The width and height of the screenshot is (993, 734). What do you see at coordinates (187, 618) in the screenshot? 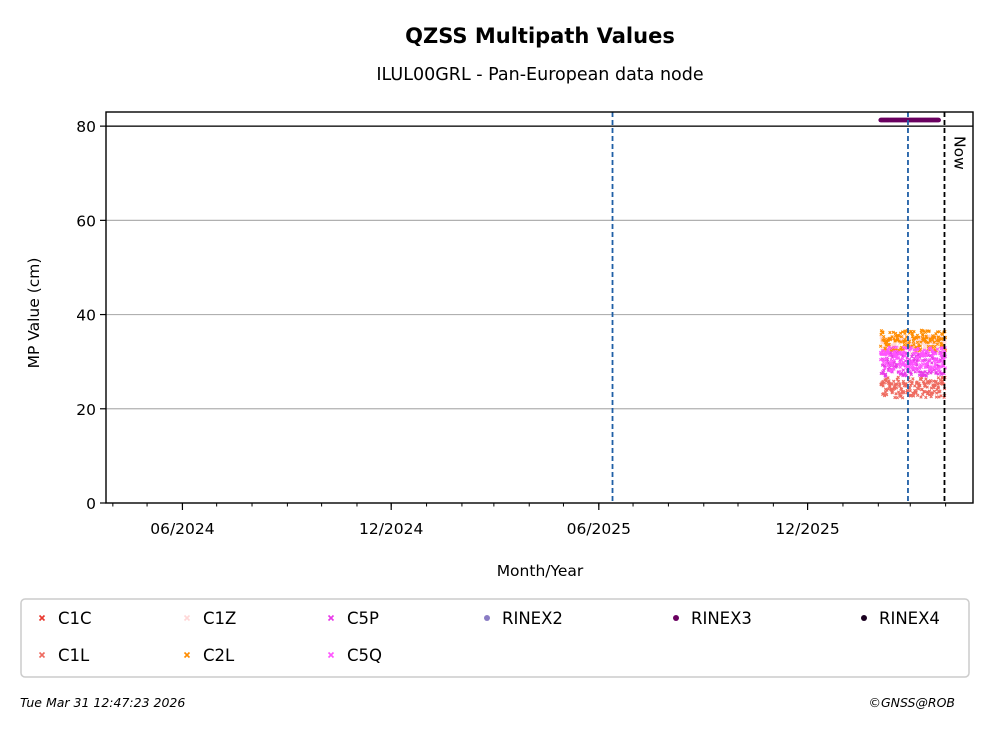
I see `legend-marker-c1z` at bounding box center [187, 618].